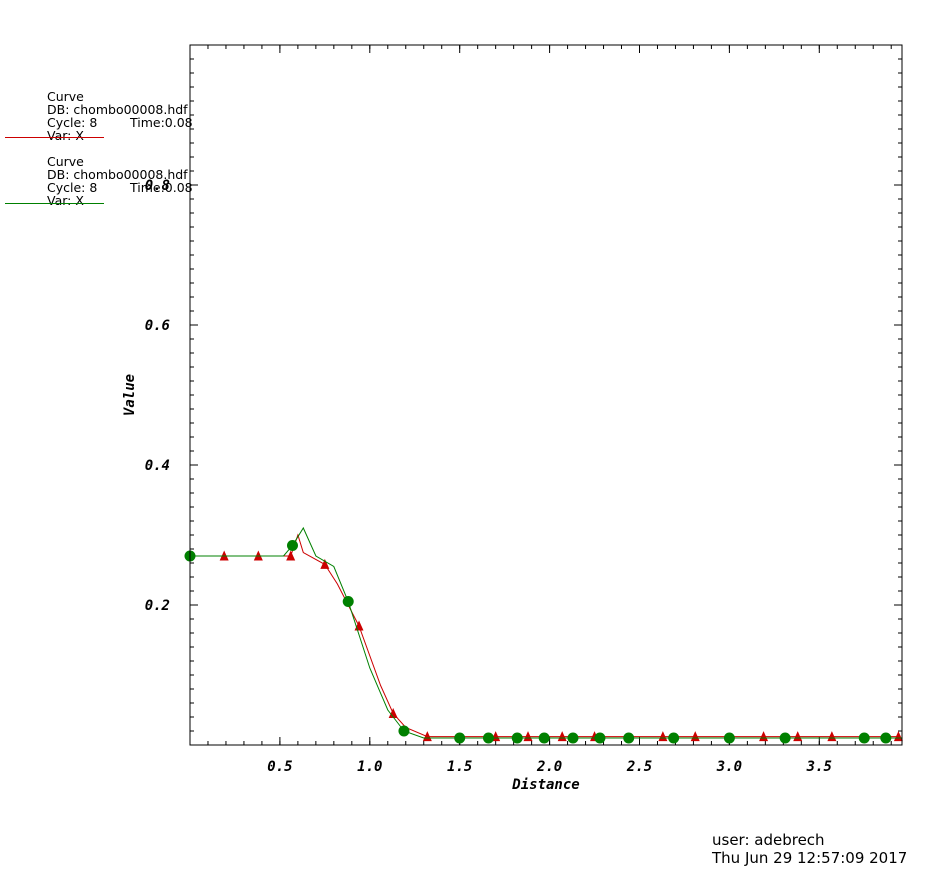 This screenshot has height=878, width=950. What do you see at coordinates (459, 767) in the screenshot?
I see `x-tick-label: 1.5` at bounding box center [459, 767].